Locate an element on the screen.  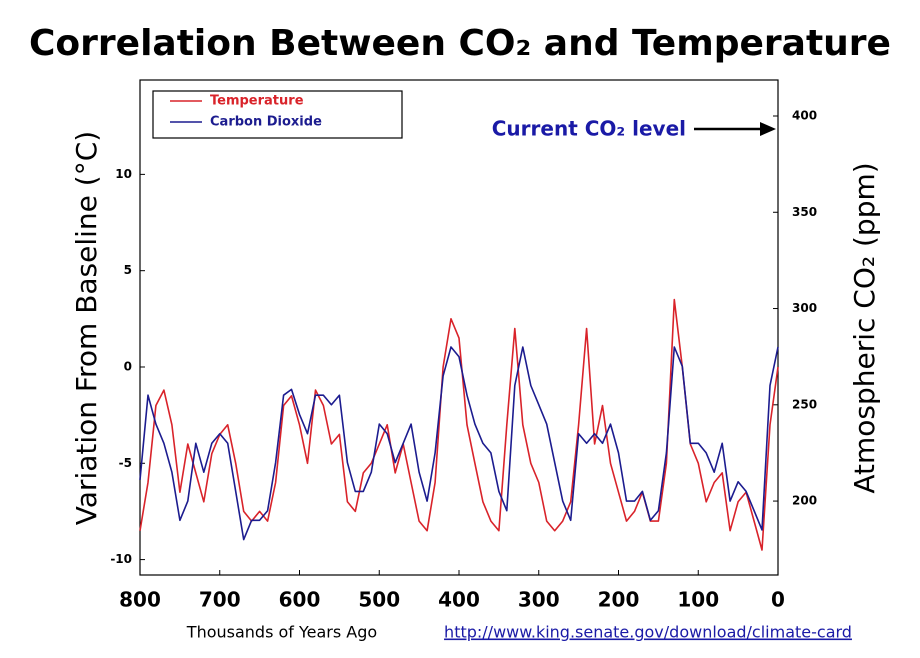
x-tick-label: 600 is located at coordinates (300, 600).